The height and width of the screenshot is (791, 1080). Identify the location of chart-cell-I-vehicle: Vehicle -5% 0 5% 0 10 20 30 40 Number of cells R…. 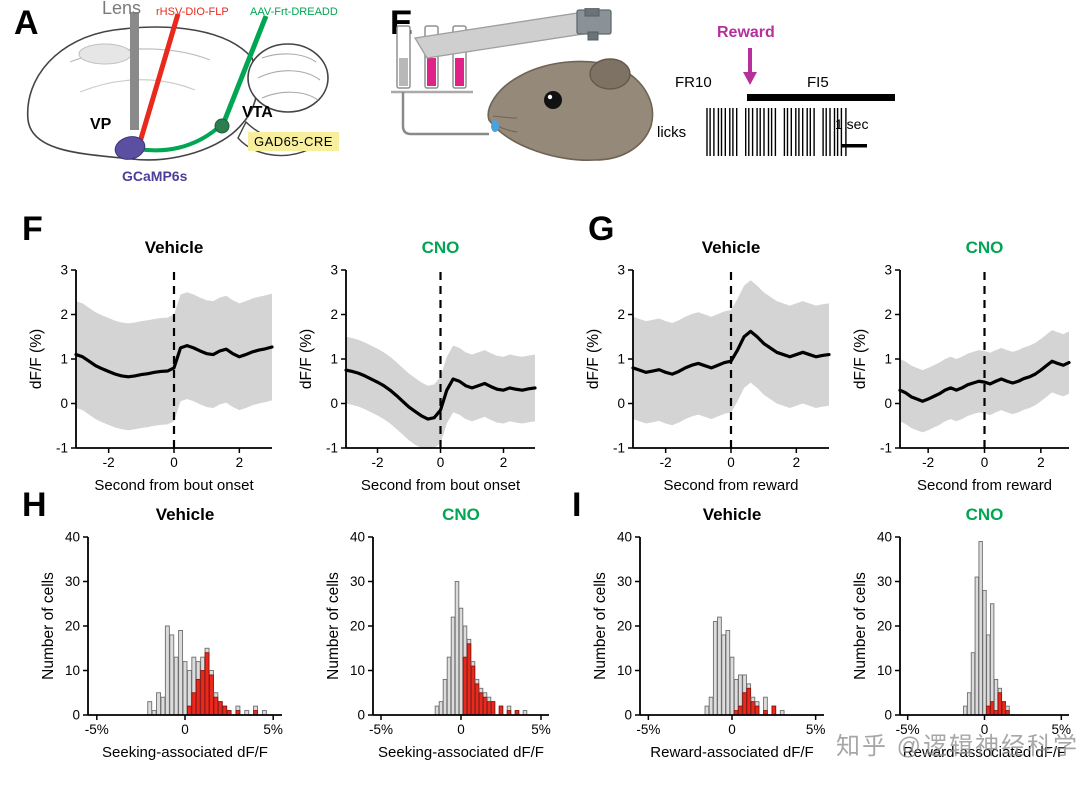
(712, 633).